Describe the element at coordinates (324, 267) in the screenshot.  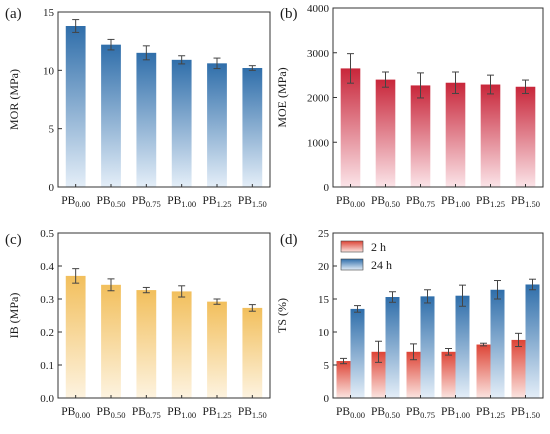
I see `y-tick-label: 20` at that location.